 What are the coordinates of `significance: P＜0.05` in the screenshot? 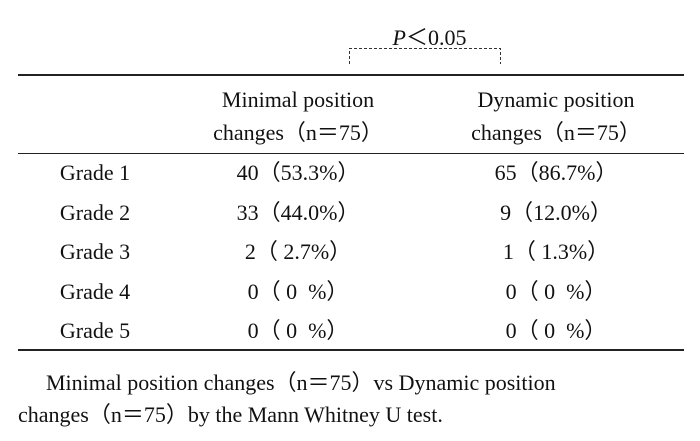 It's located at (424, 27).